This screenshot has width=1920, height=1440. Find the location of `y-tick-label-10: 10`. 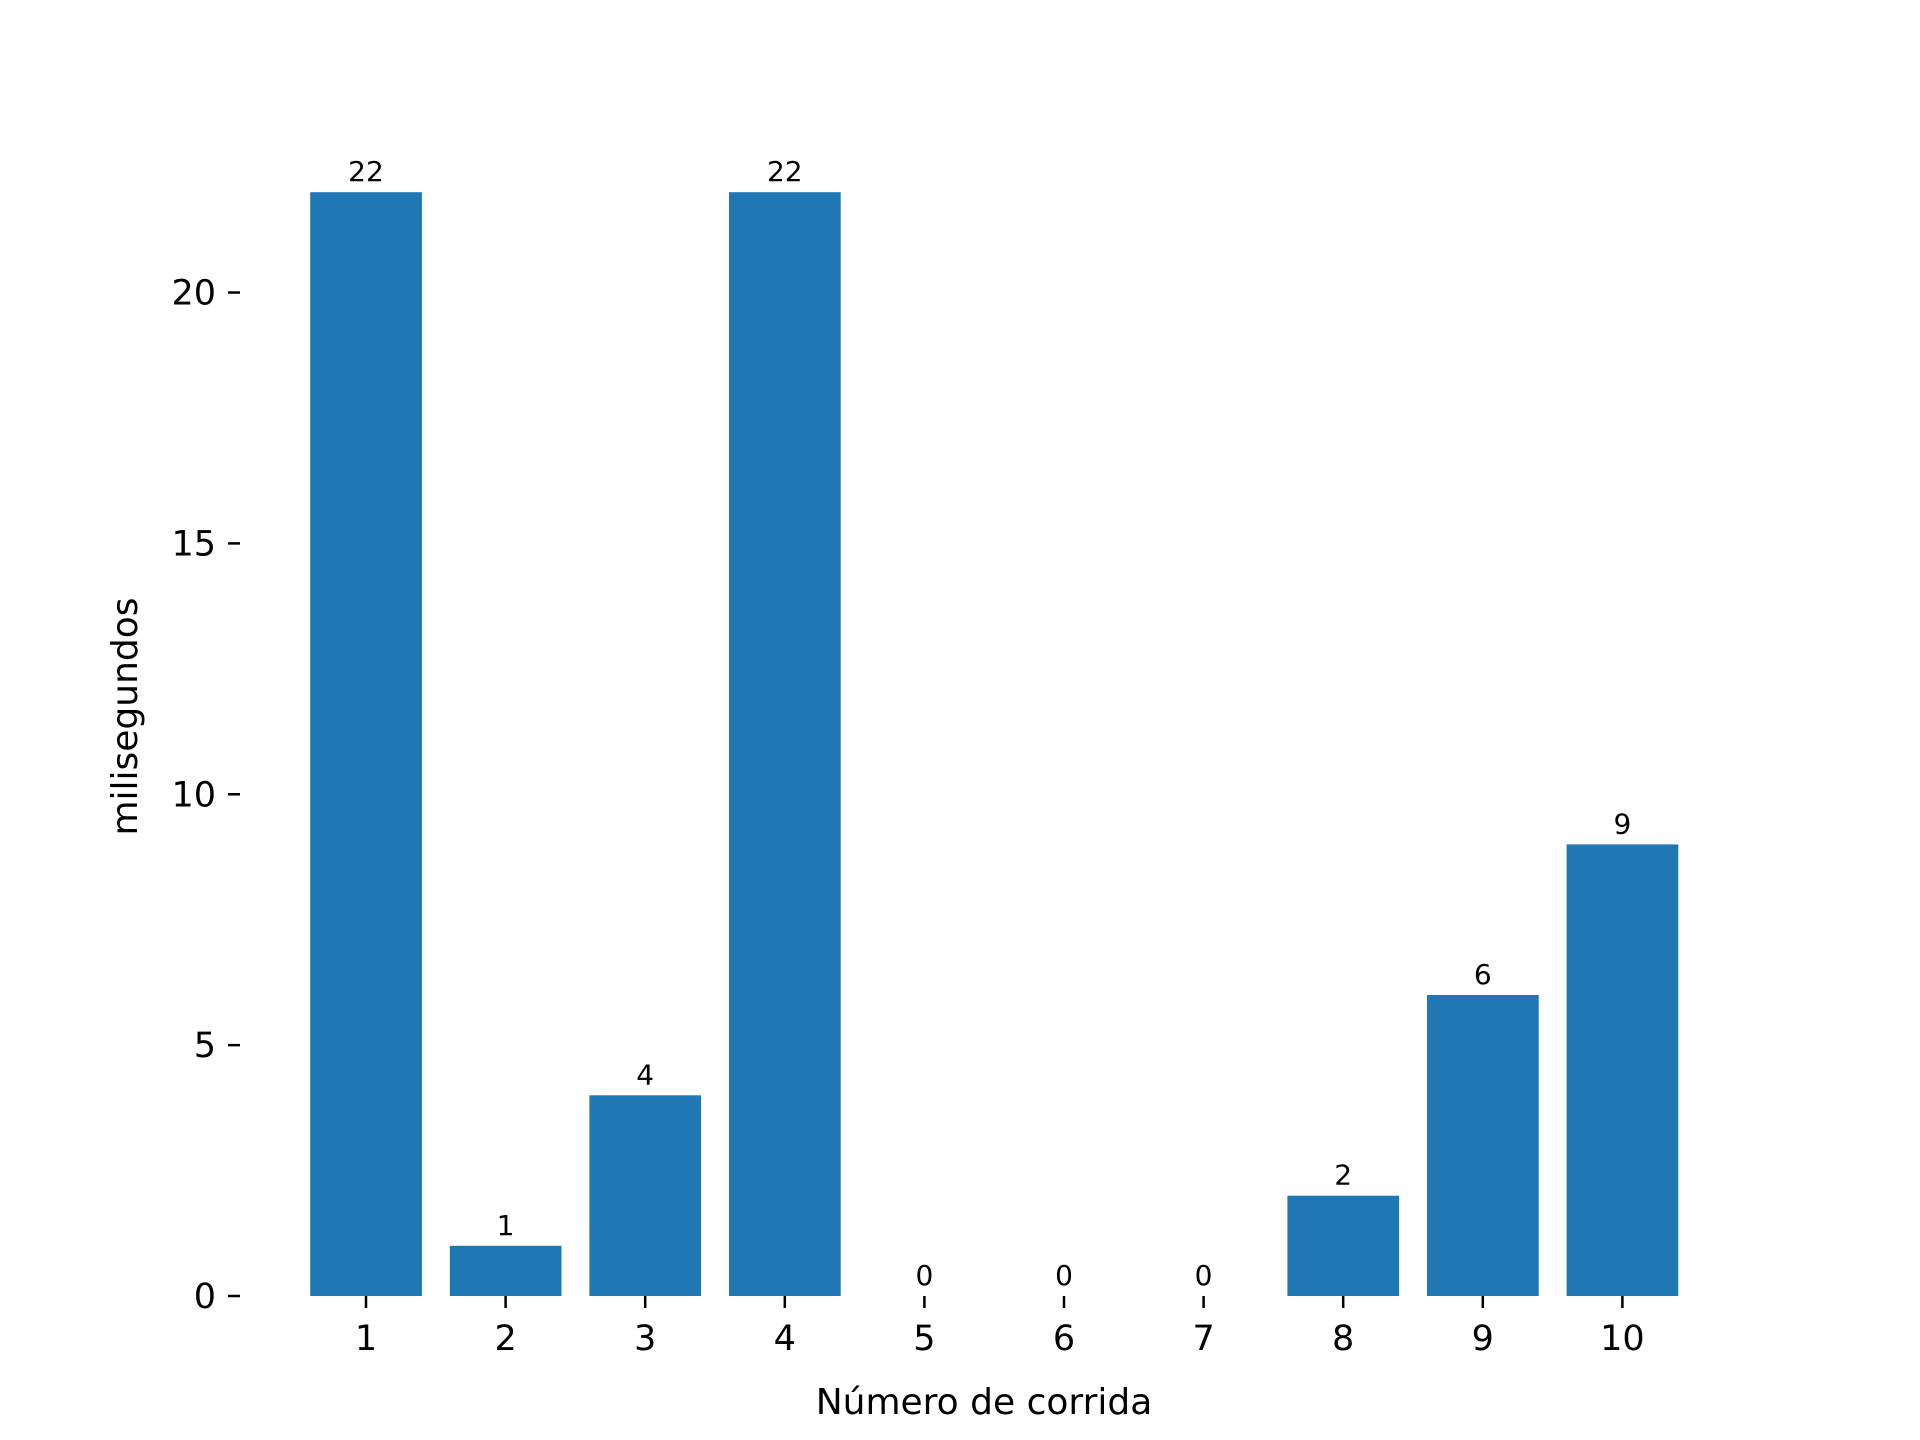

y-tick-label-10: 10 is located at coordinates (193, 795).